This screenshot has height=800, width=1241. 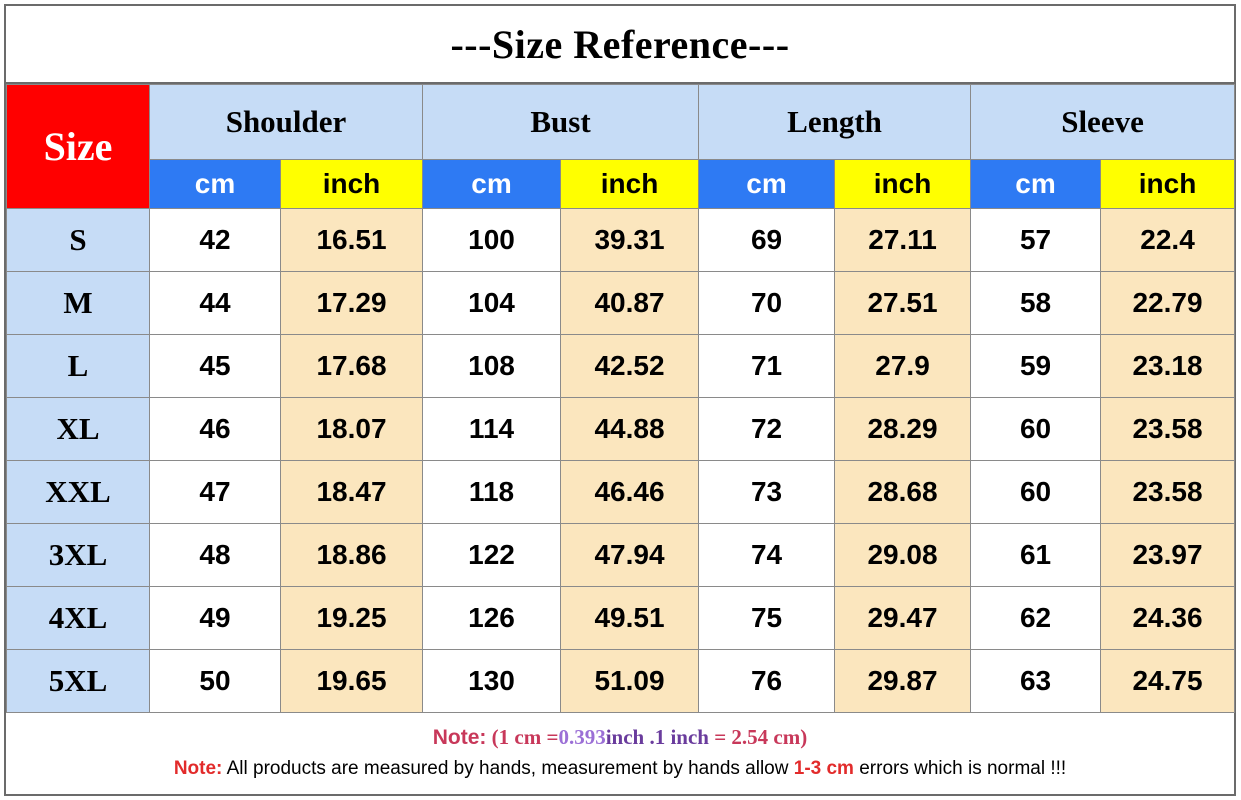 I want to click on bust-inch-cell: 49.51, so click(x=630, y=618).